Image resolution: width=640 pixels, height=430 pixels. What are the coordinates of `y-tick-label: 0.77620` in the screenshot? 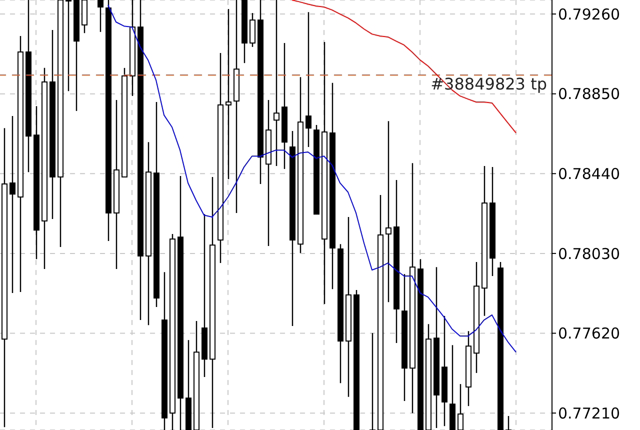 It's located at (589, 333).